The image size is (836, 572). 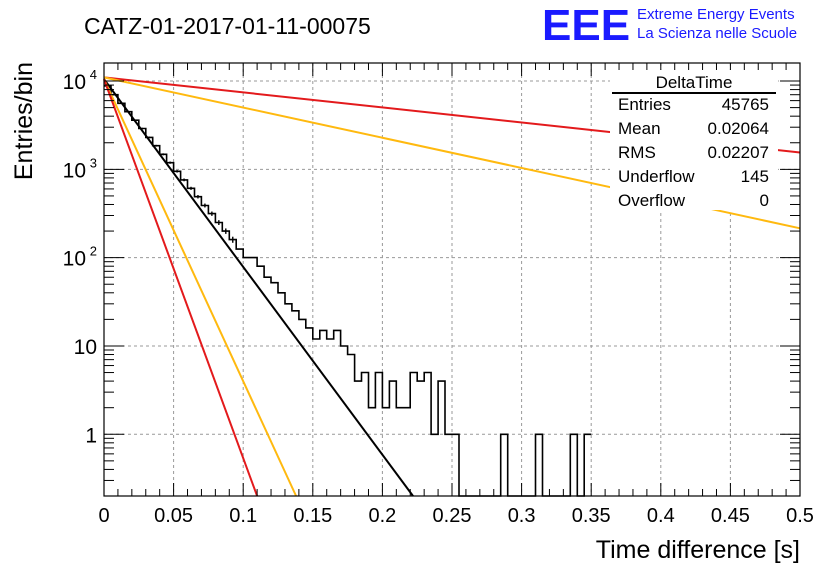 What do you see at coordinates (694, 82) in the screenshot?
I see `stats-title: DeltaTime` at bounding box center [694, 82].